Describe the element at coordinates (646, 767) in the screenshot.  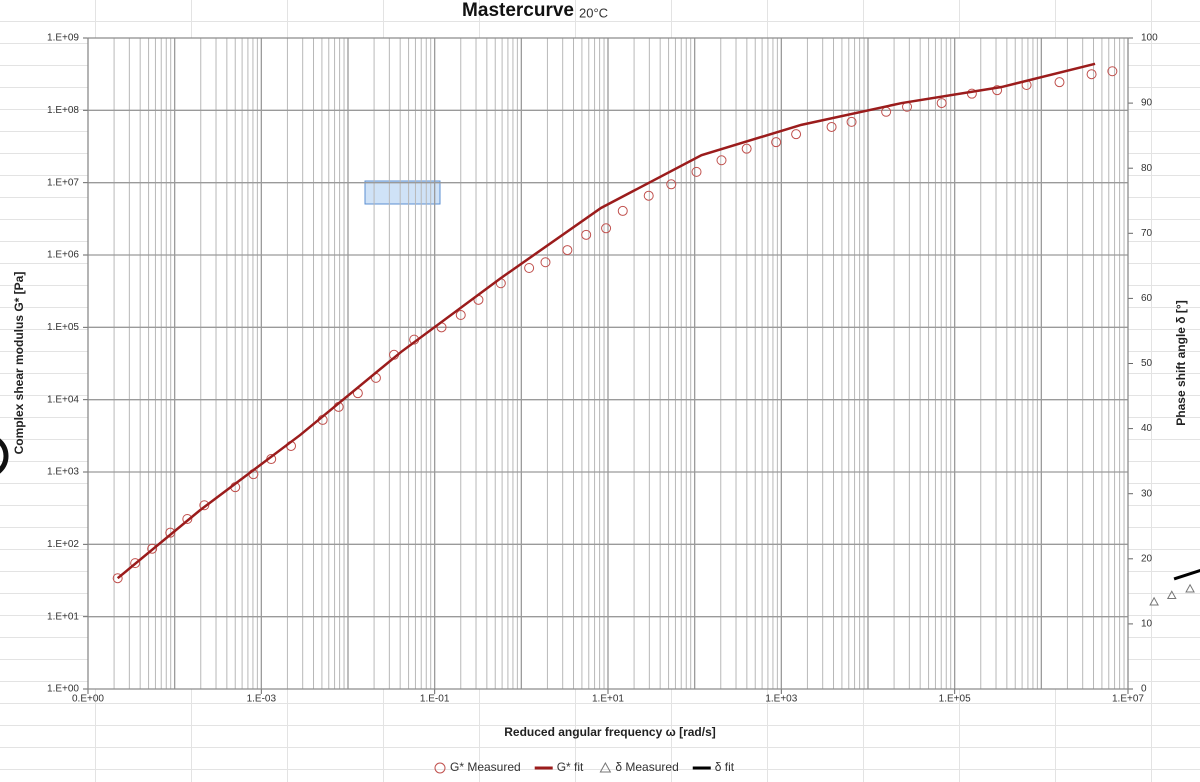
I see `legend-label: δ Measured` at that location.